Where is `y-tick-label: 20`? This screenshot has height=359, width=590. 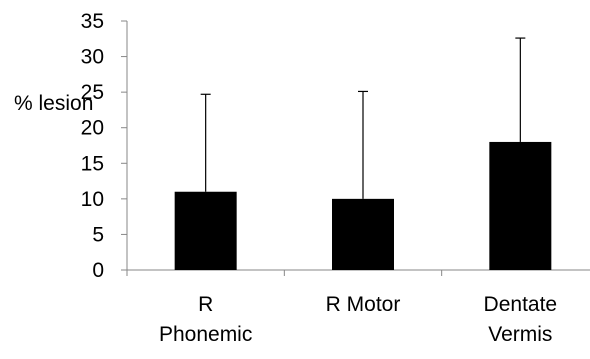
y-tick-label: 20 is located at coordinates (92, 128).